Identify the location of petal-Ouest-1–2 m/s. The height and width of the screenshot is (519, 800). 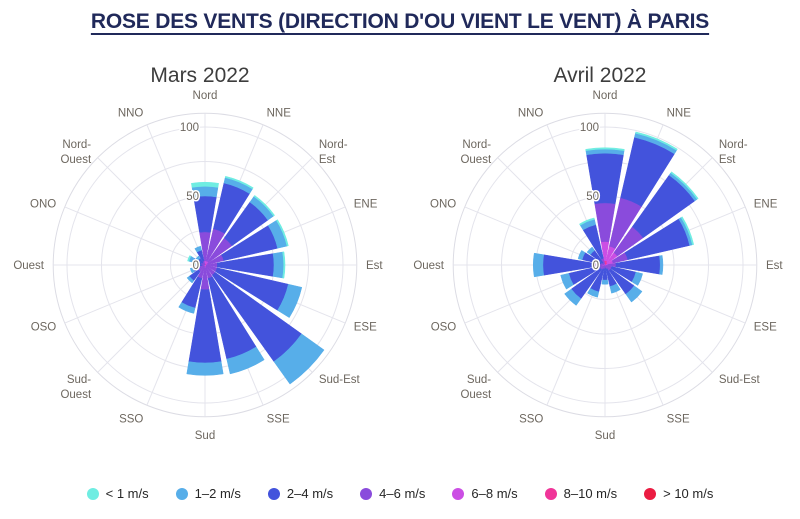
(538, 265).